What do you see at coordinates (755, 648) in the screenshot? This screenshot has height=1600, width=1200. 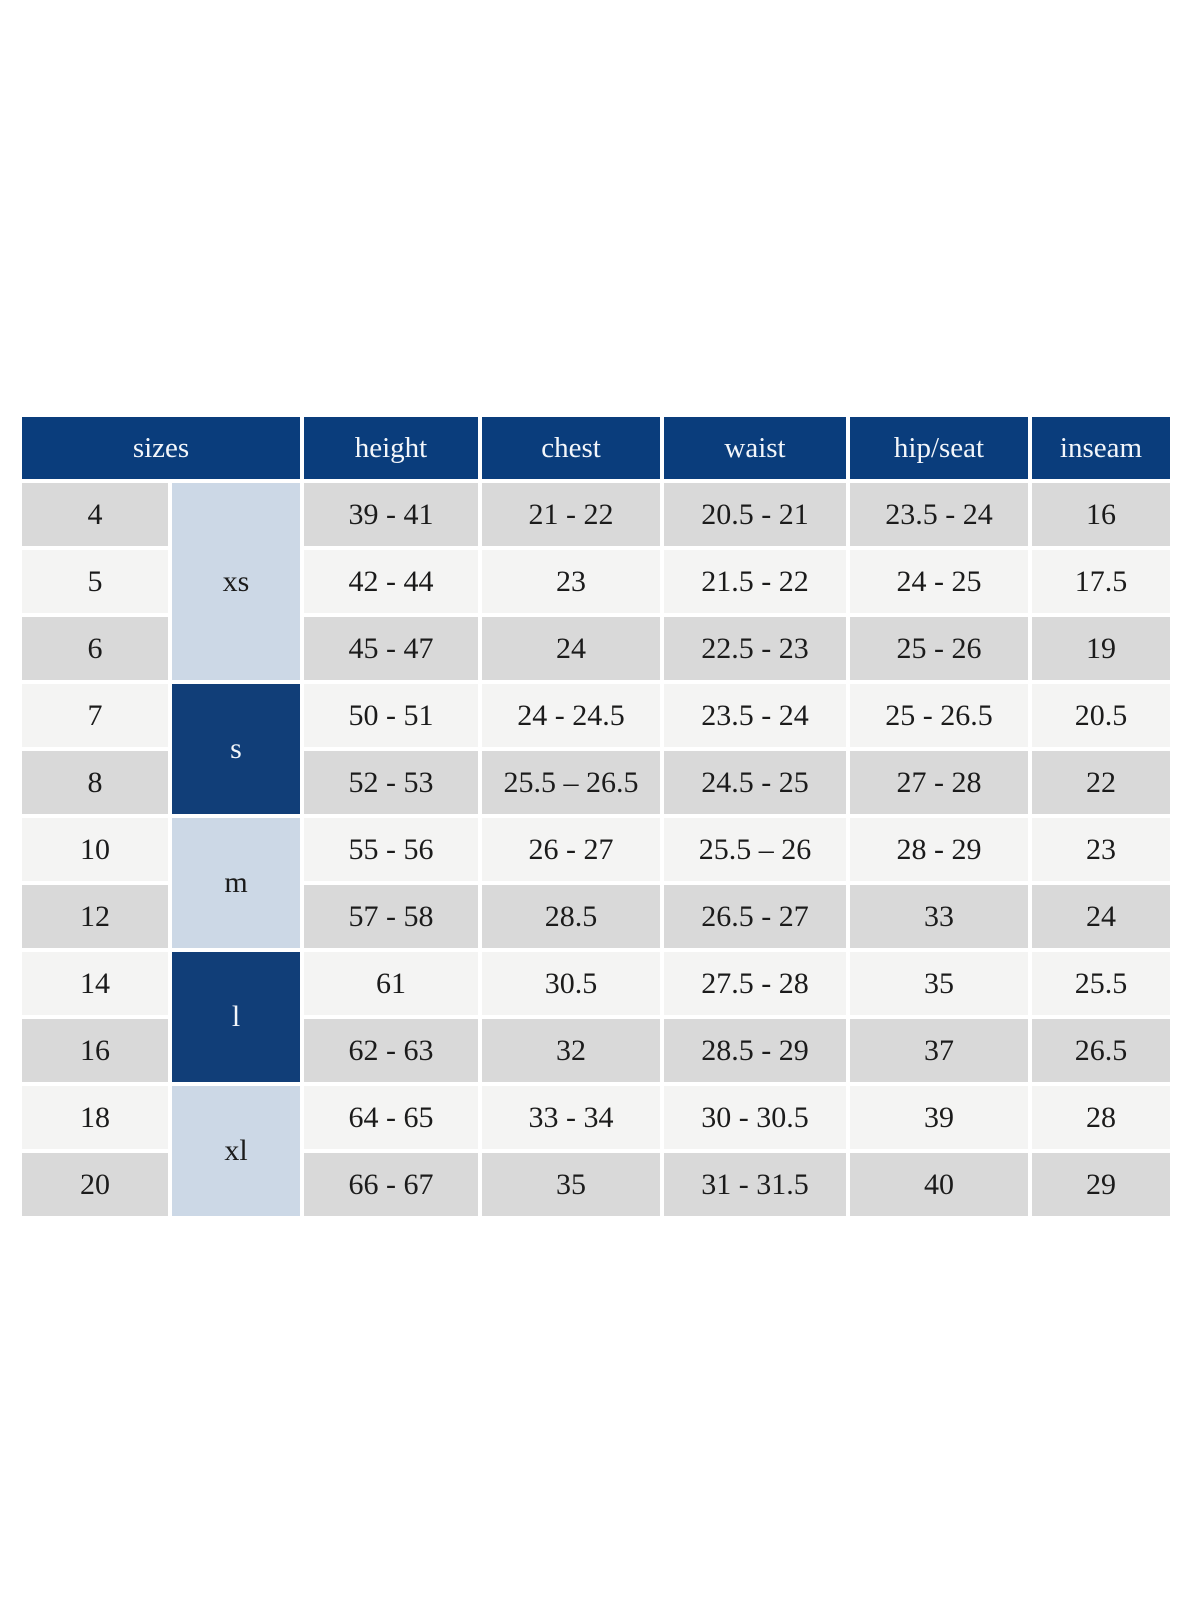 I see `waist-cell: 22.5 - 23` at bounding box center [755, 648].